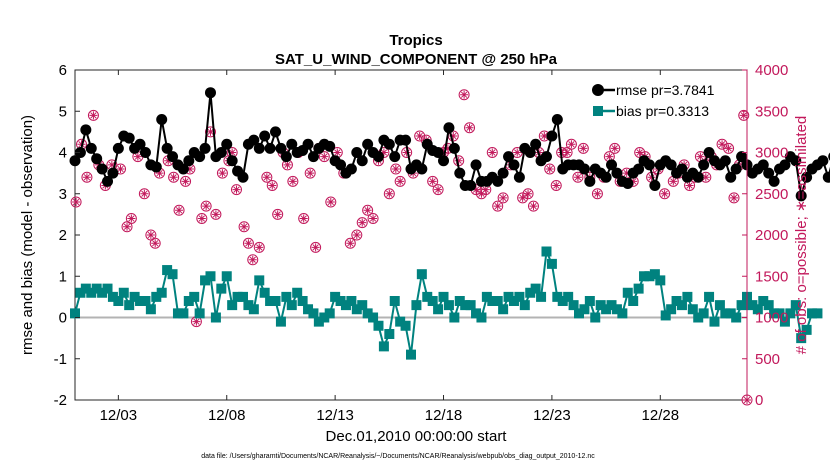  I want to click on y-tick-label: 2, so click(63, 235).